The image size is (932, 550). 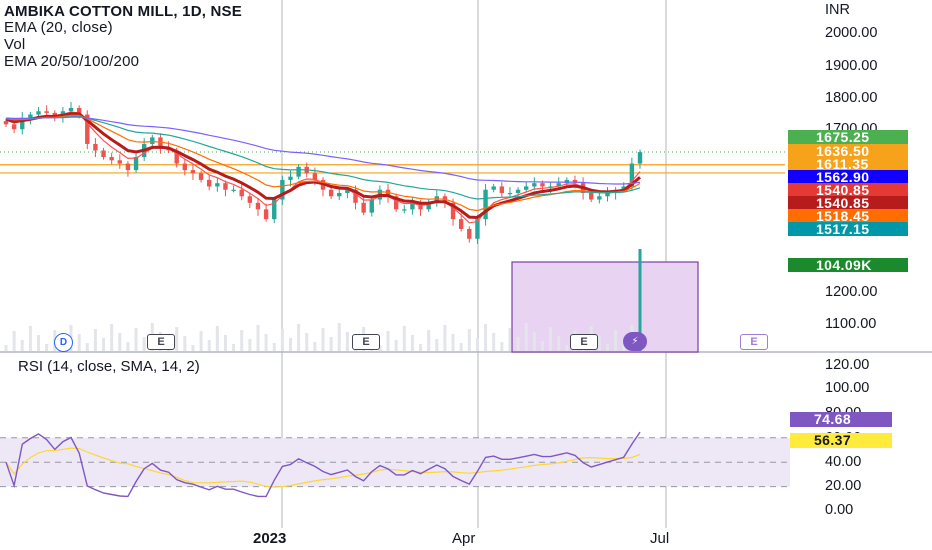 I want to click on volume-tag: 104.09K, so click(x=848, y=265).